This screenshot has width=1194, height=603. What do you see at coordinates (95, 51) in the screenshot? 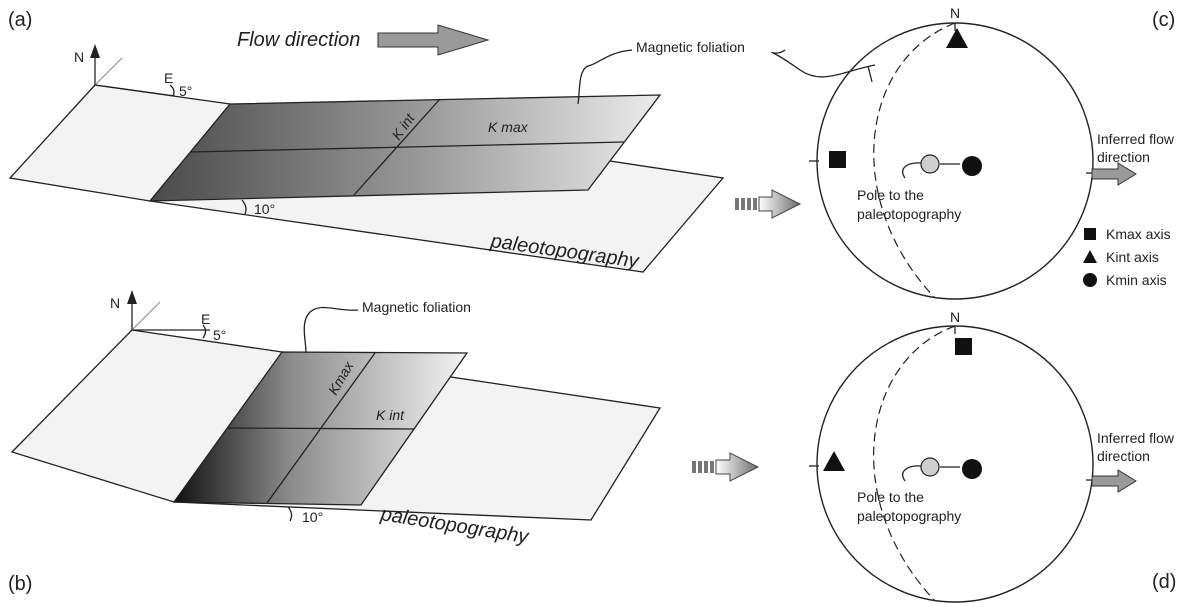
I see `north-arrowhead-a` at bounding box center [95, 51].